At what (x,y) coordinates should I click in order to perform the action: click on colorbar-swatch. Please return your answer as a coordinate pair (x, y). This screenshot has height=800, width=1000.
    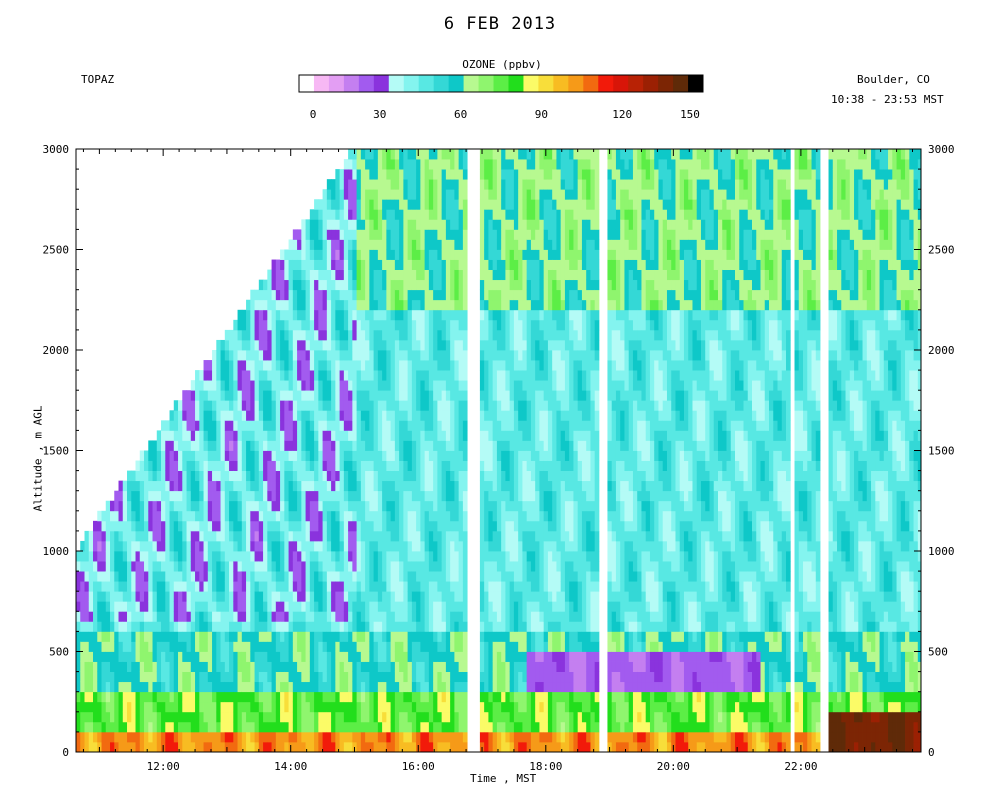
    Looking at the image, I should click on (606, 83).